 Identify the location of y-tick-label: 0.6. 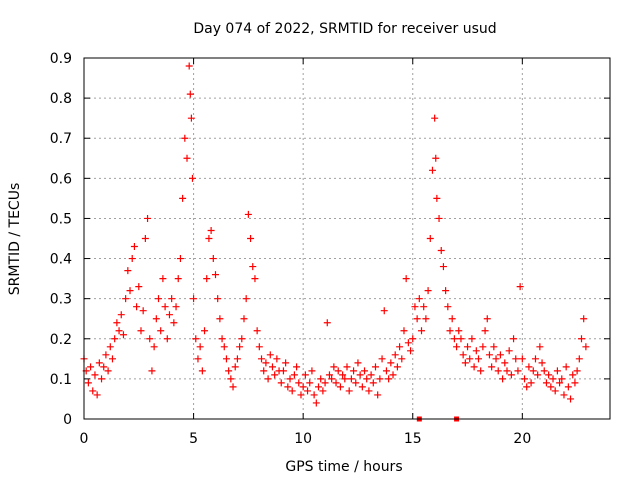
(61, 179).